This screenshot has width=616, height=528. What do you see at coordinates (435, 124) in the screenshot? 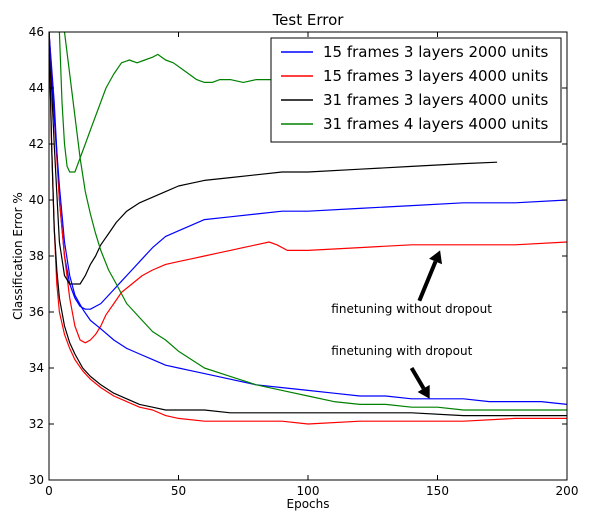
I see `legend-label: 31 frames 4 layers 4000 units` at bounding box center [435, 124].